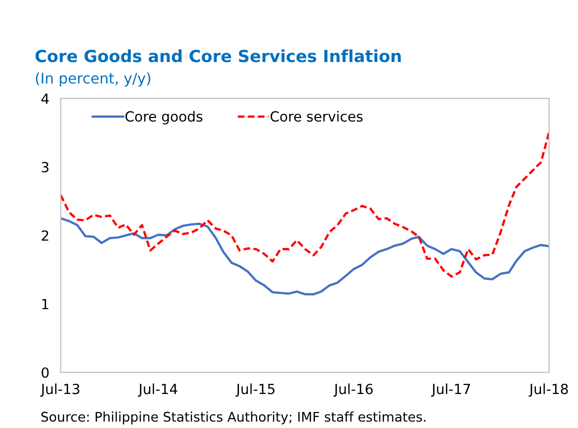  What do you see at coordinates (353, 390) in the screenshot?
I see `x-tick-label: Jul-16` at bounding box center [353, 390].